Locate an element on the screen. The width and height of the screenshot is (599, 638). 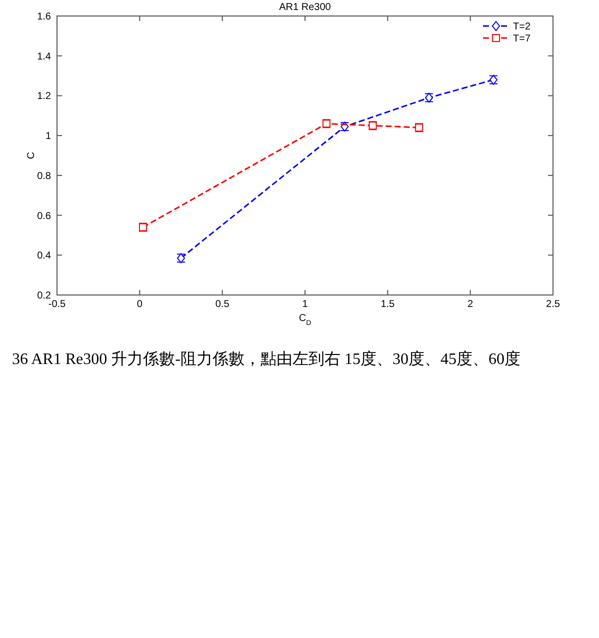
x-tick-label: 1.5 is located at coordinates (388, 304).